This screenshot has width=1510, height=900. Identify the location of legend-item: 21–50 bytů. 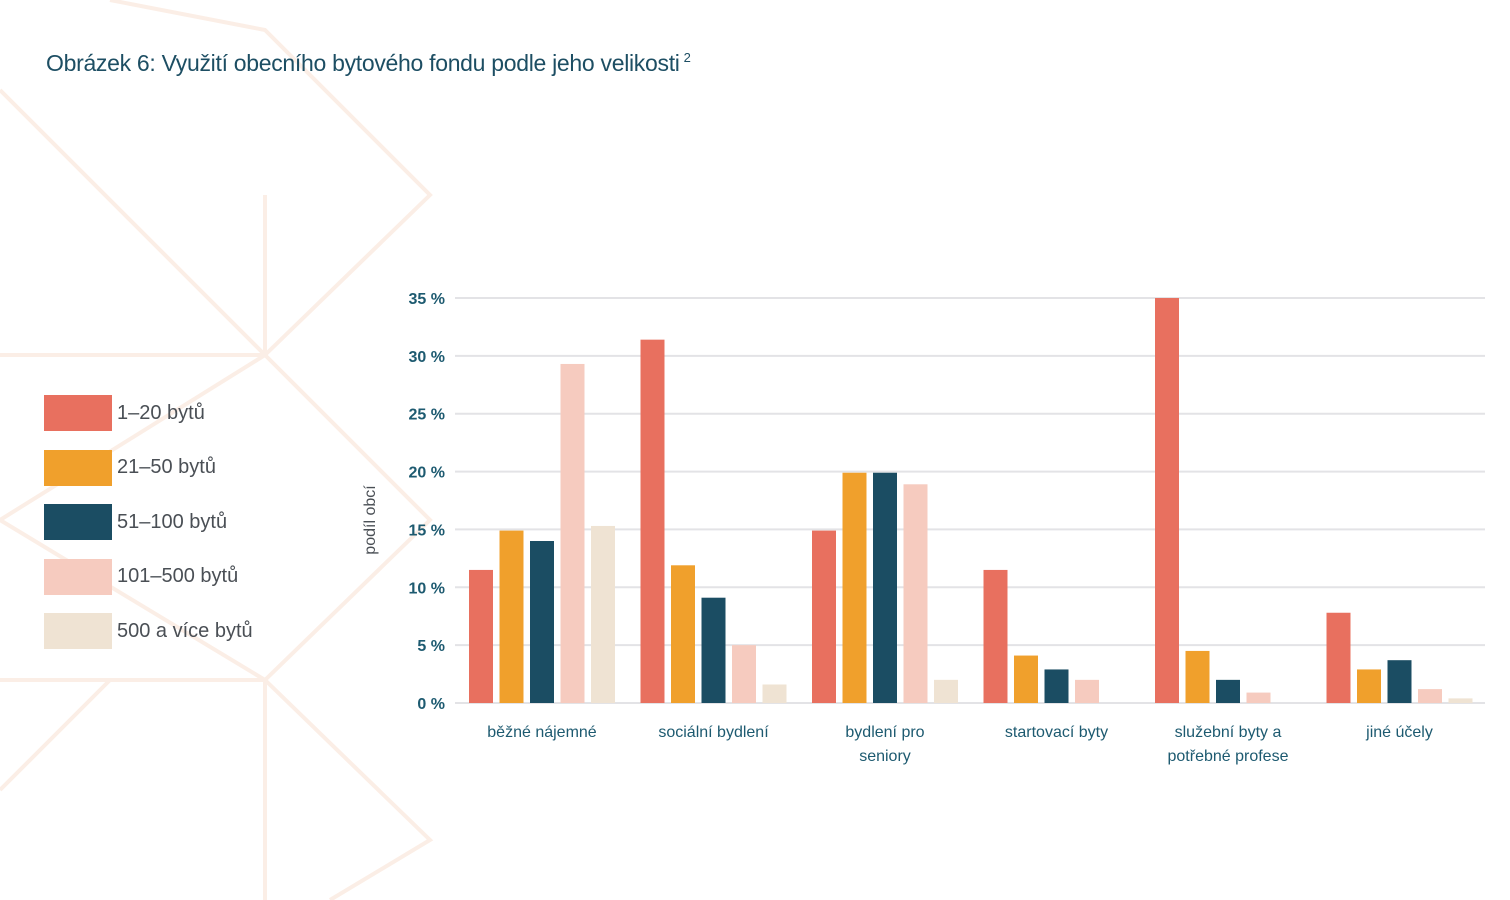
(148, 467).